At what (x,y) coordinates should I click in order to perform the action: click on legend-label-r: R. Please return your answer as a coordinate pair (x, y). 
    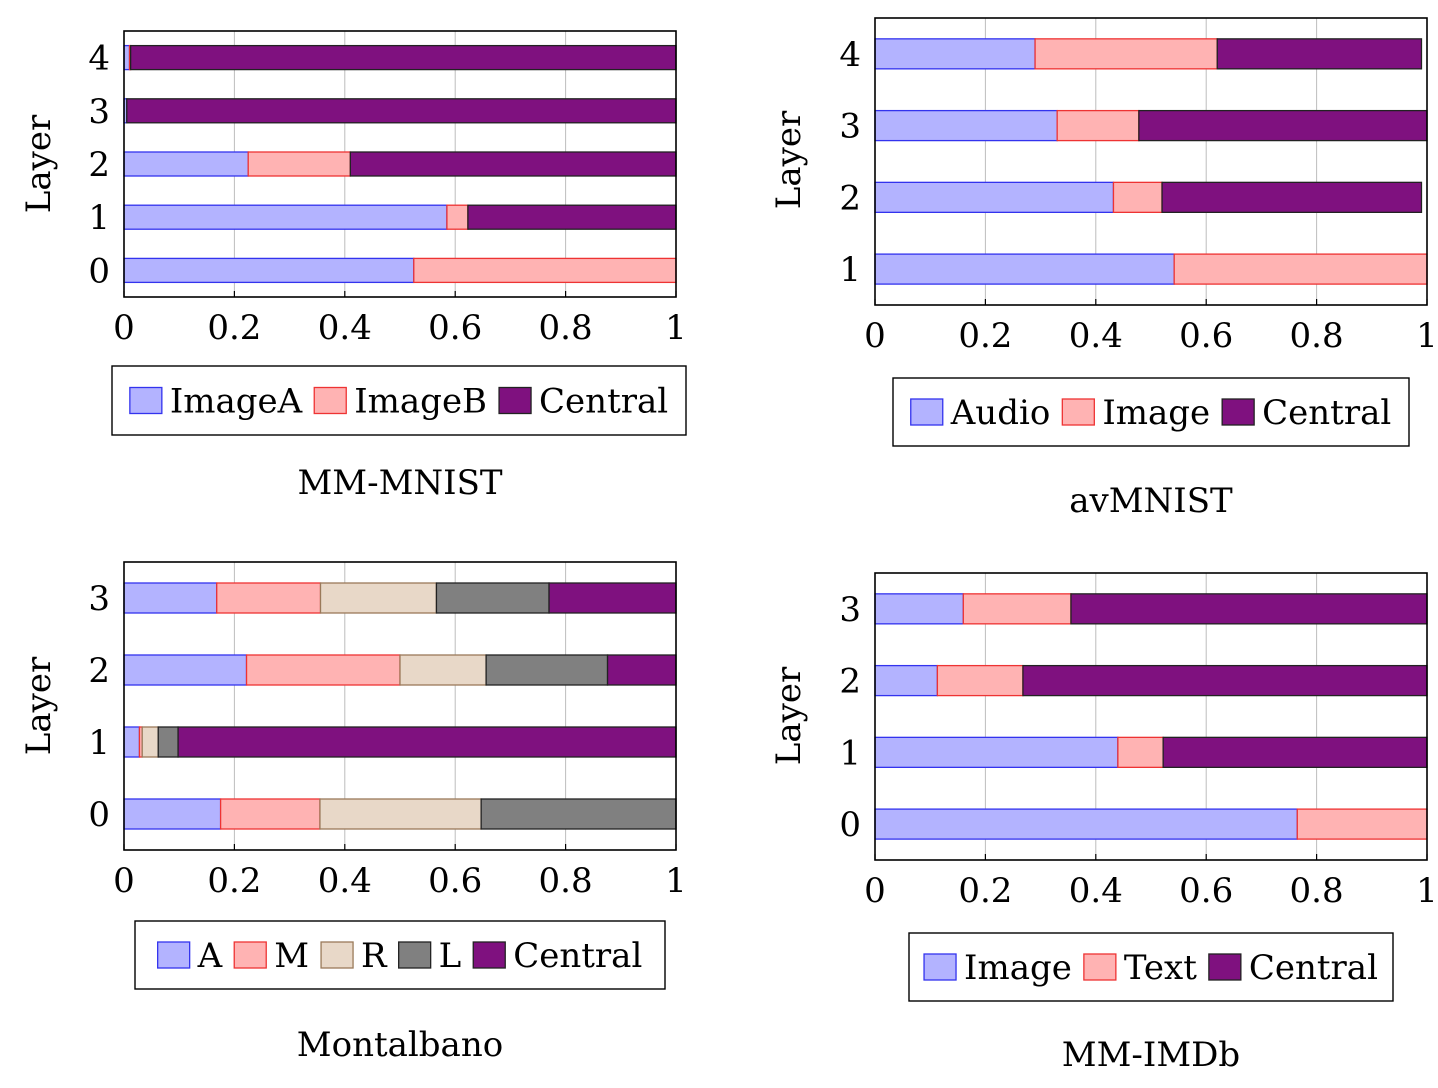
    Looking at the image, I should click on (374, 956).